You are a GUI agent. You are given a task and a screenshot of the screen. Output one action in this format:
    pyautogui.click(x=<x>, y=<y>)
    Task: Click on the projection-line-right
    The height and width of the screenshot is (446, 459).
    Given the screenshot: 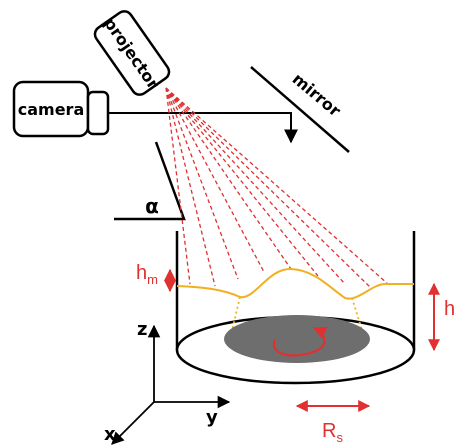 What is the action you would take?
    pyautogui.click(x=357, y=314)
    